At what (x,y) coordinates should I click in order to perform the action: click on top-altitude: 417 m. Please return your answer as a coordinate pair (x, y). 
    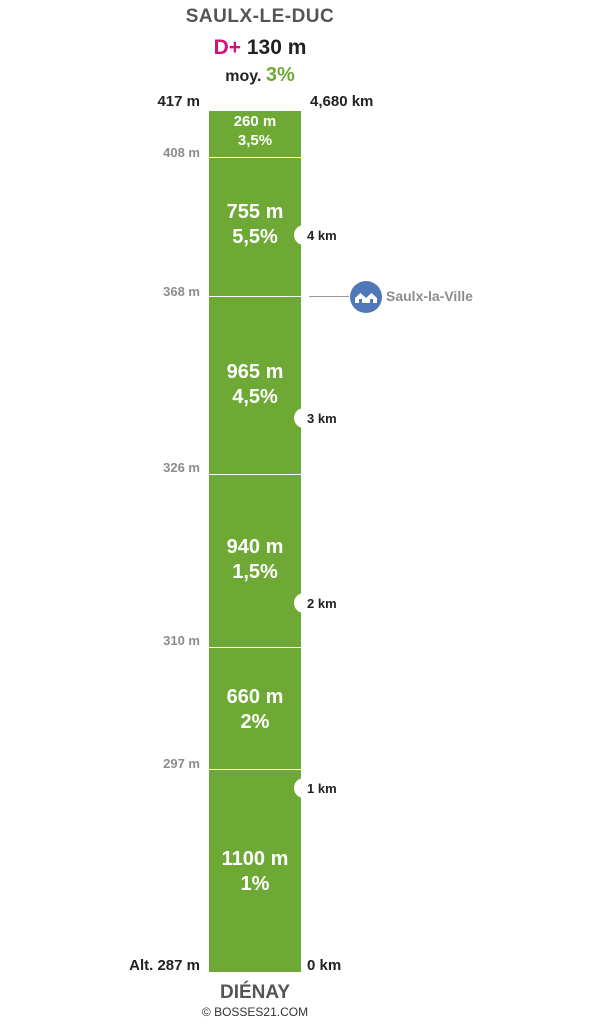
    Looking at the image, I should click on (178, 101).